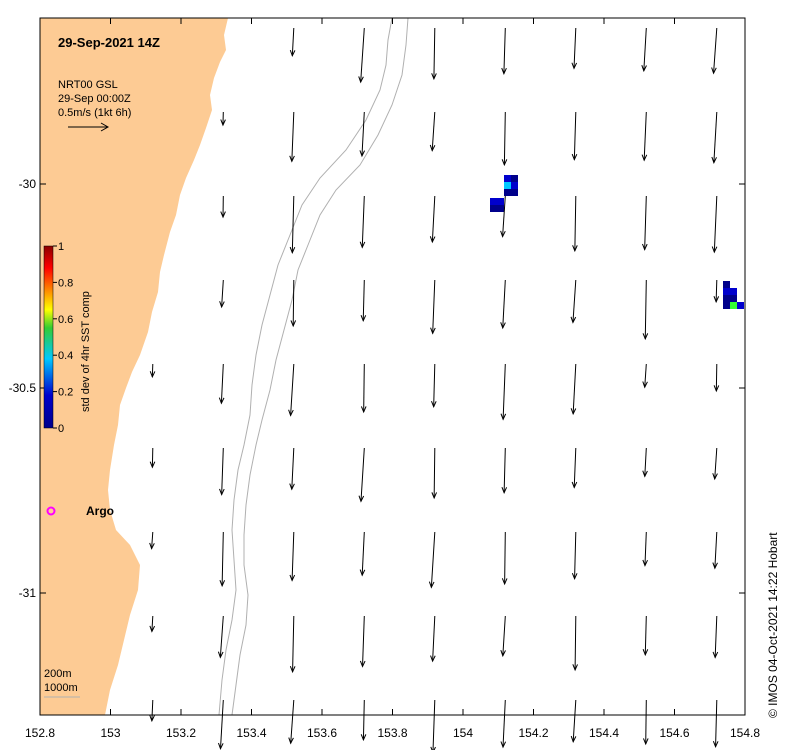 The height and width of the screenshot is (750, 789). I want to click on depth-label-200m: 200m, so click(58, 674).